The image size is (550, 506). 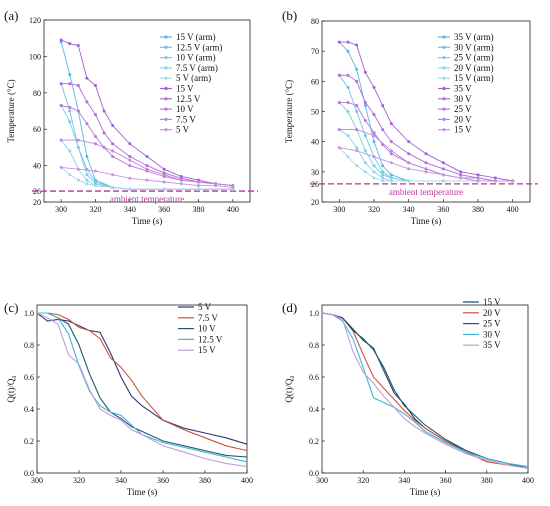 I want to click on y-tick-label: 30, so click(x=315, y=172).